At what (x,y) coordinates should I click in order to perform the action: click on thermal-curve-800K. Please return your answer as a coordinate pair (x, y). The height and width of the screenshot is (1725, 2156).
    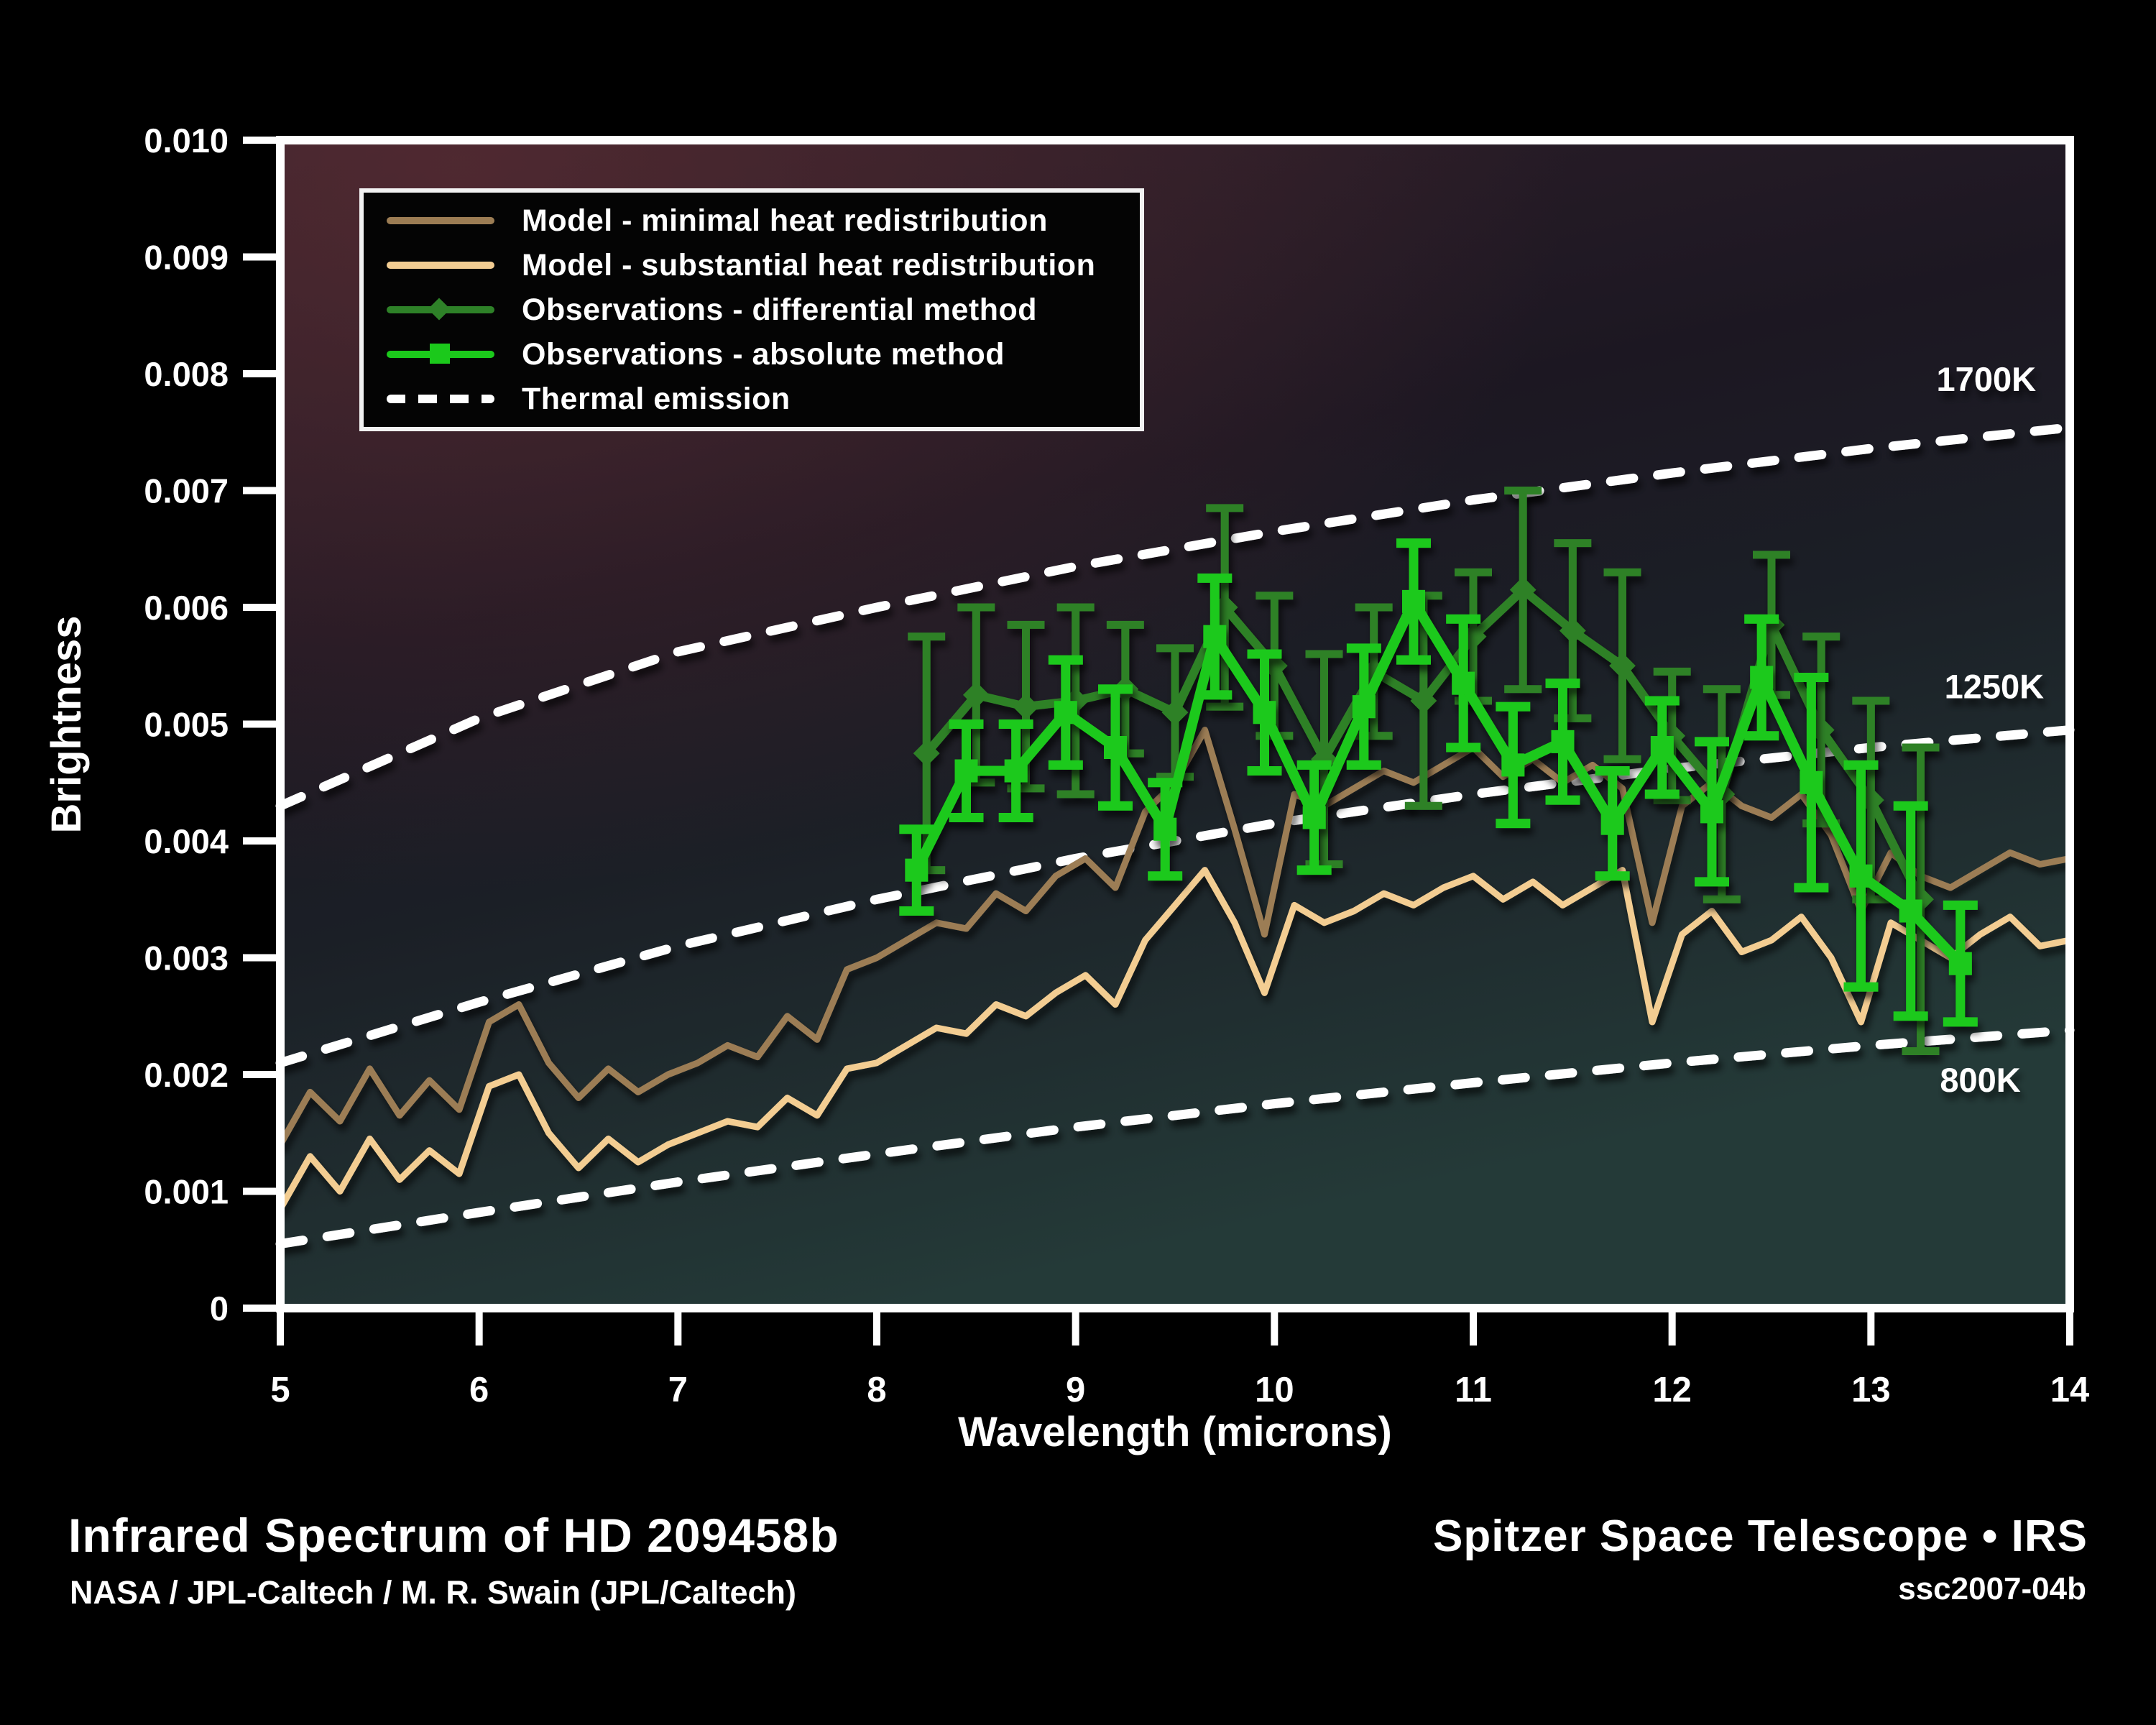
    Looking at the image, I should click on (1175, 1137).